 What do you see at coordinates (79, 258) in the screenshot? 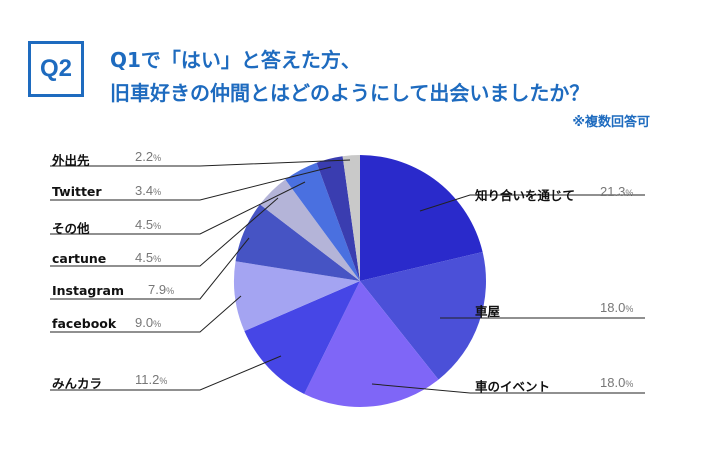
I see `slice-label: cartune` at bounding box center [79, 258].